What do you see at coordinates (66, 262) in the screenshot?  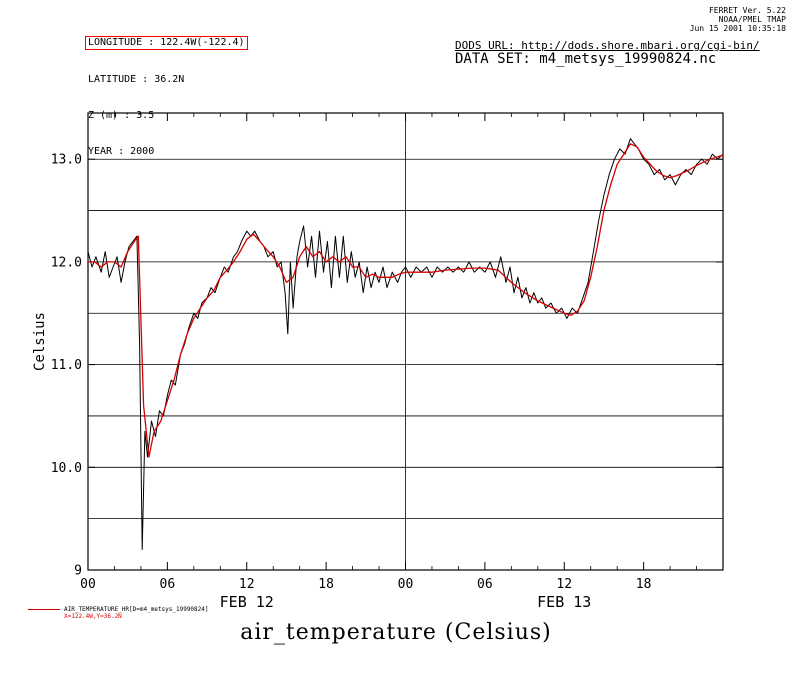 I see `y-tick-label: 12.0` at bounding box center [66, 262].